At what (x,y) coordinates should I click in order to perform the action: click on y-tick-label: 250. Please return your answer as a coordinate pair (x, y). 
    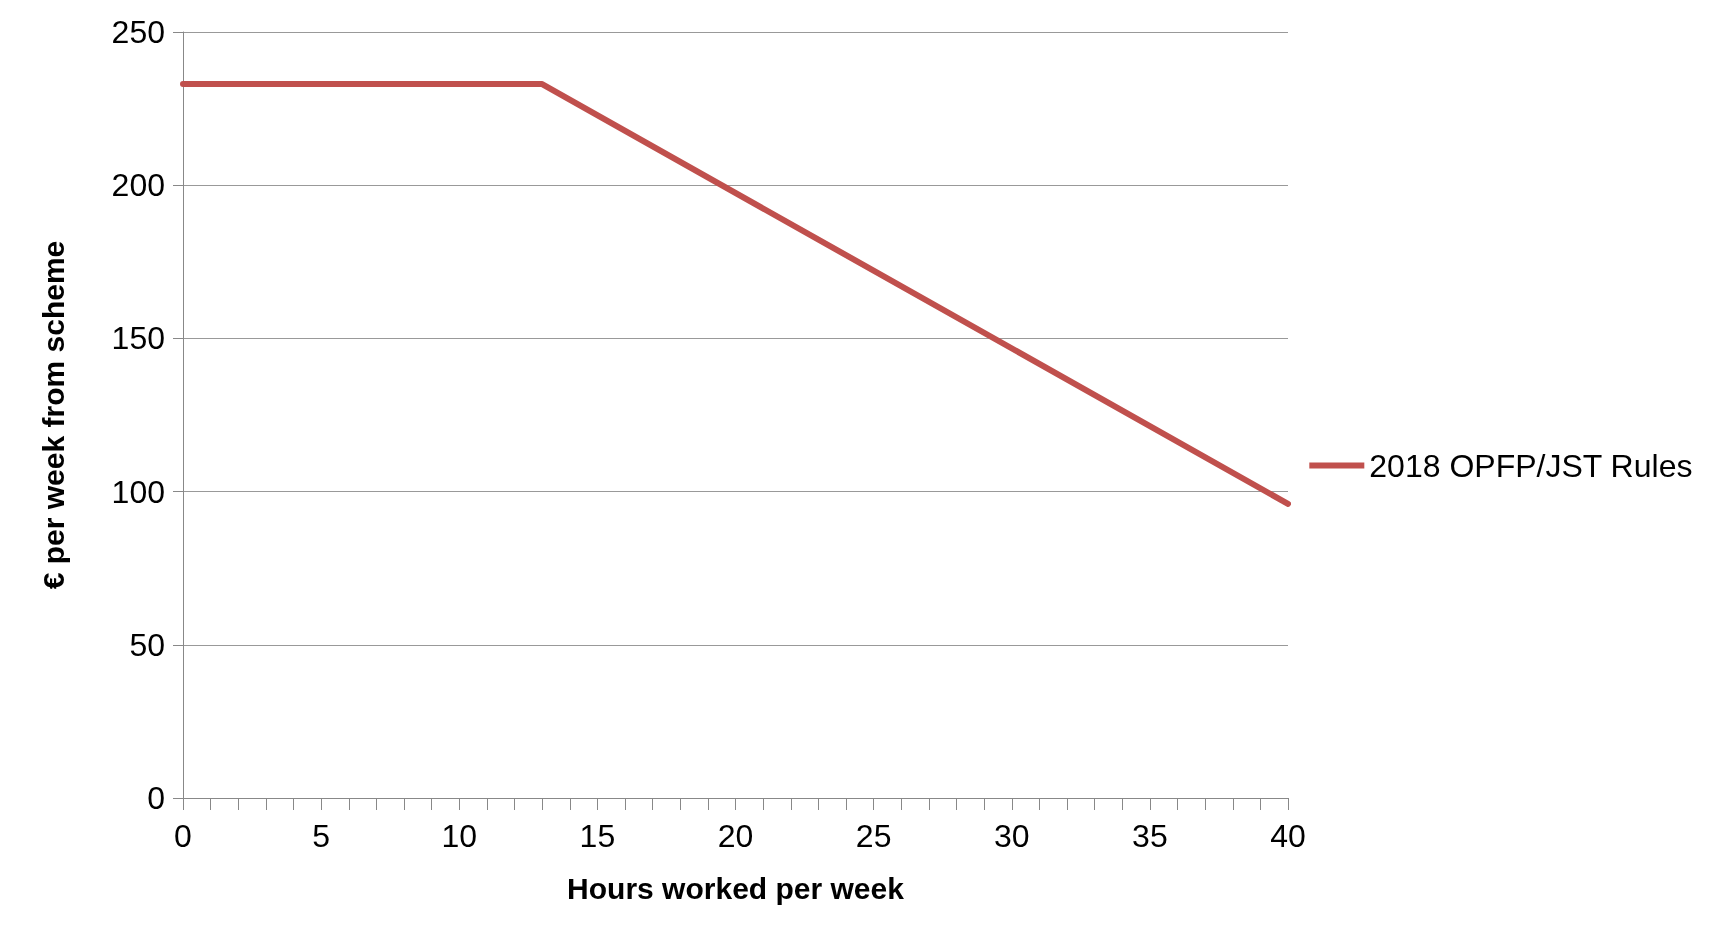
    Looking at the image, I should click on (138, 32).